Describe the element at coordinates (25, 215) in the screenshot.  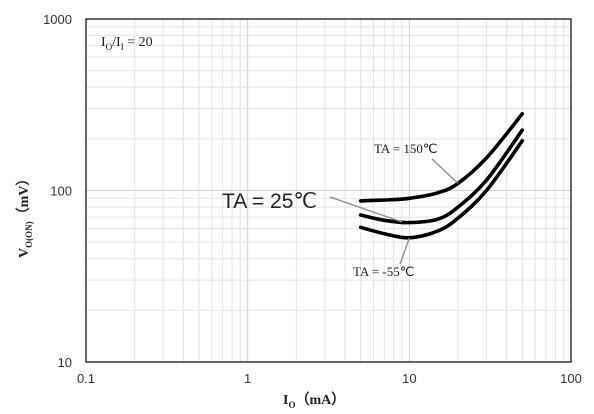
I see `y-axis-label: VO(ON)（mV）` at that location.